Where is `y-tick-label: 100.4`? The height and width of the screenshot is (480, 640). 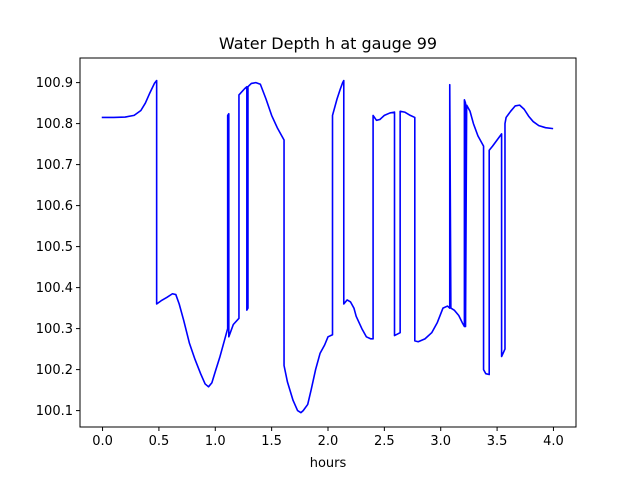 y-tick-label: 100.4 is located at coordinates (54, 288).